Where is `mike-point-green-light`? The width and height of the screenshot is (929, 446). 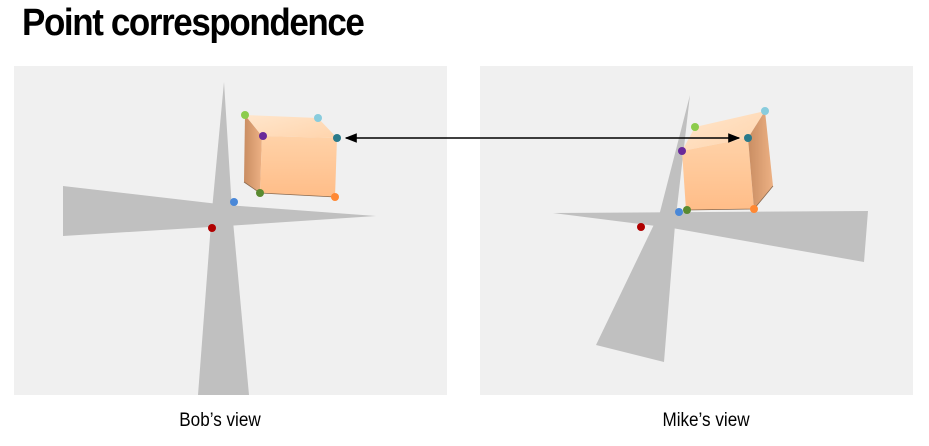 mike-point-green-light is located at coordinates (695, 127).